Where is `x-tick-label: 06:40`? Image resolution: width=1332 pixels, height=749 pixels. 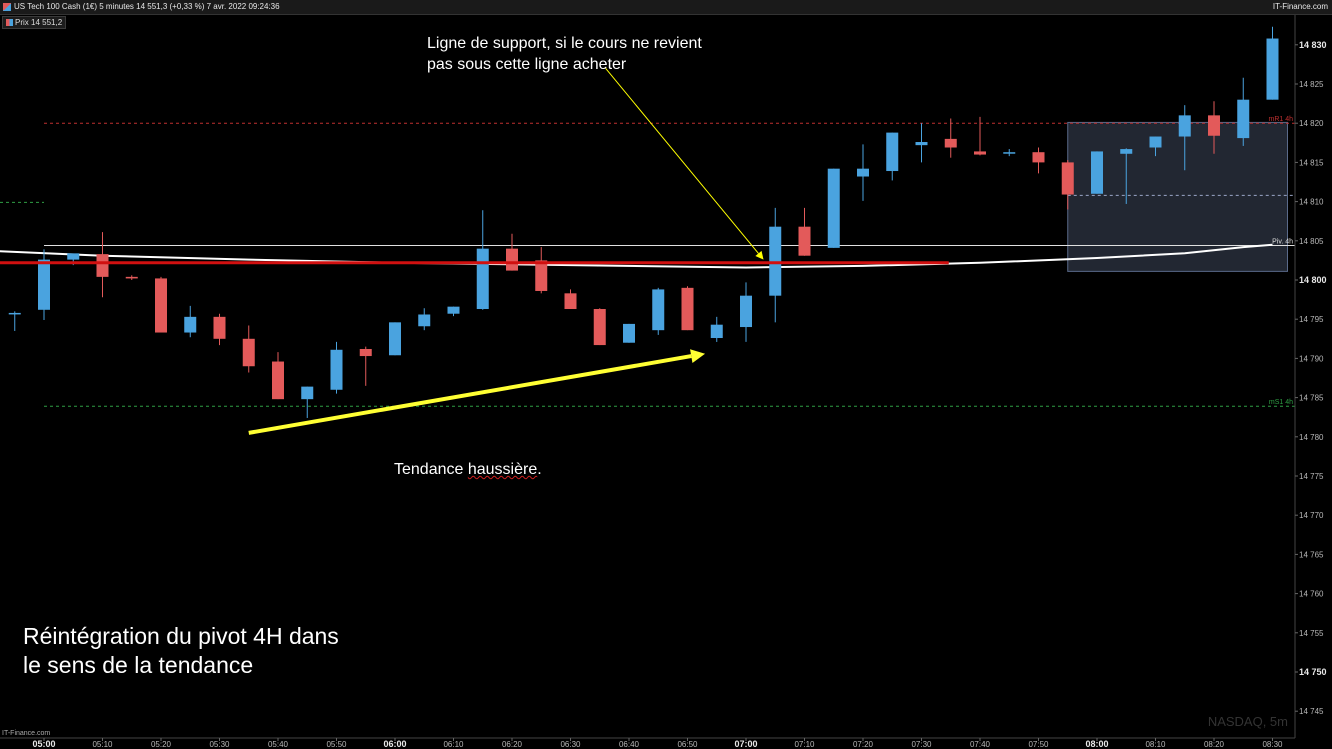 x-tick-label: 06:40 is located at coordinates (629, 744).